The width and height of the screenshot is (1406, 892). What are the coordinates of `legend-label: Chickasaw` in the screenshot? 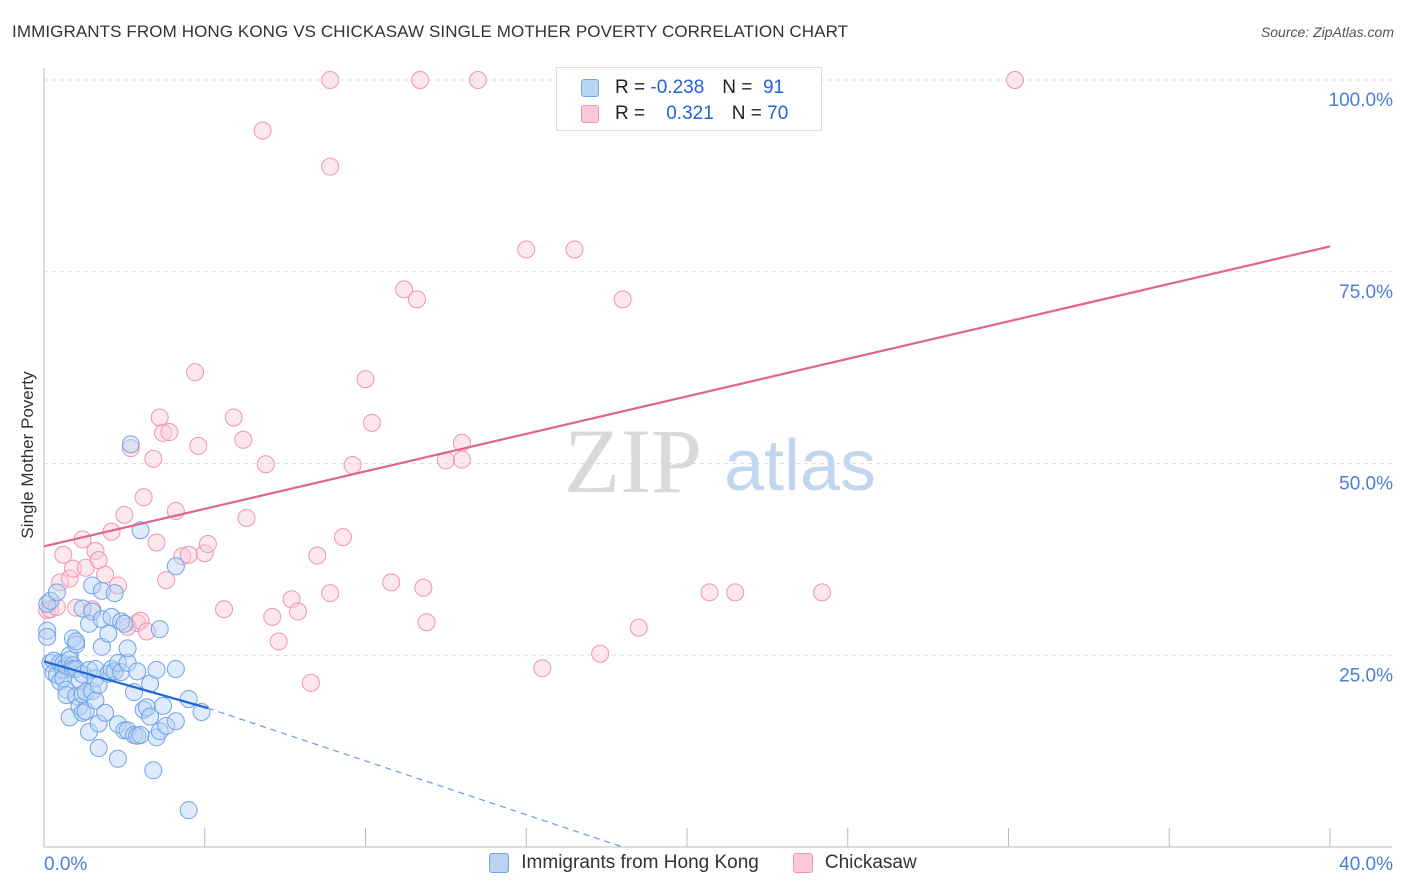 It's located at (870, 862).